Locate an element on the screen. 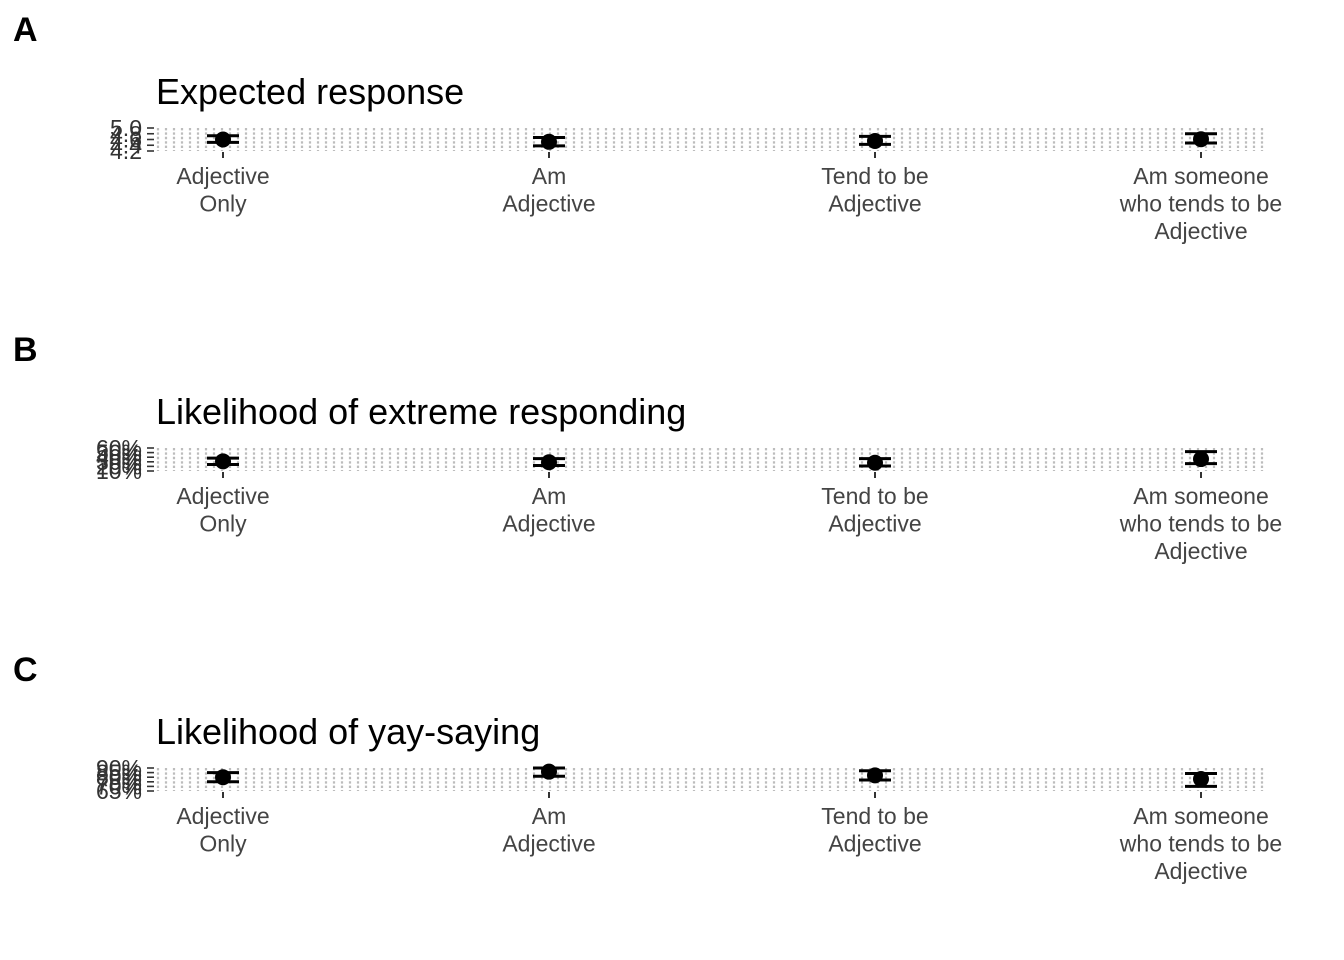  y-tick-label: 70% is located at coordinates (119, 786).